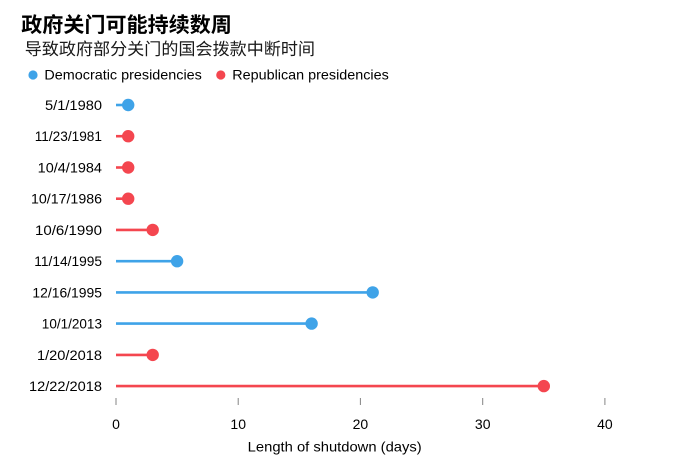 The height and width of the screenshot is (471, 698). I want to click on svg-text: Length of shutdown (days), so click(335, 447).